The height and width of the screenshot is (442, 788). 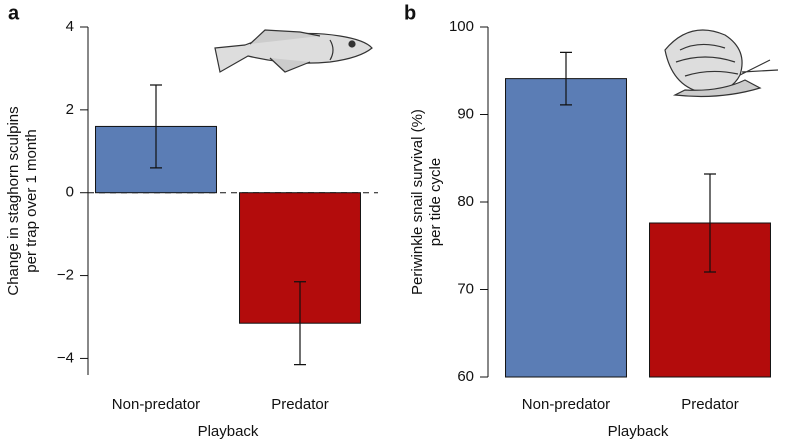 I want to click on y-tick-label: 2, so click(x=70, y=109).